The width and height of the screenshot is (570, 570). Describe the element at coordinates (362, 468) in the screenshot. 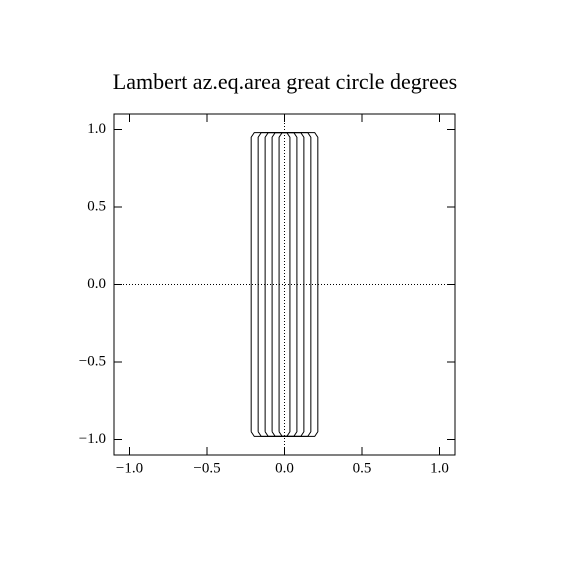

I see `x-tick-label: 0.5` at that location.